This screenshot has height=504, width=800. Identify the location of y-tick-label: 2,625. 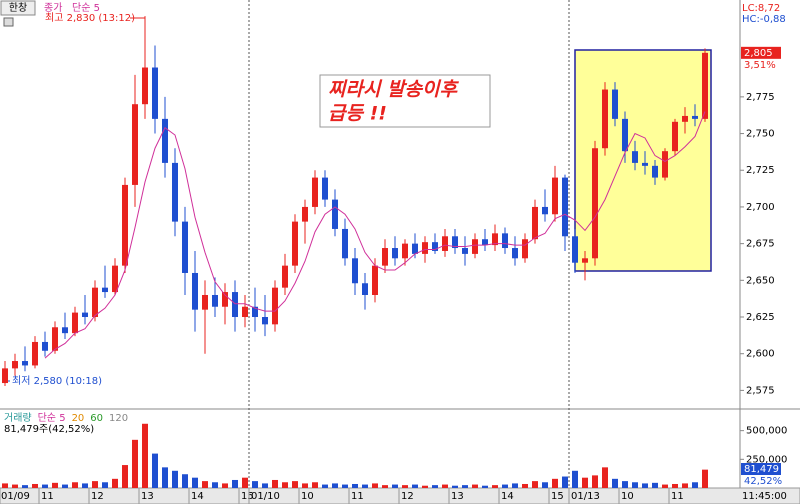
(760, 317).